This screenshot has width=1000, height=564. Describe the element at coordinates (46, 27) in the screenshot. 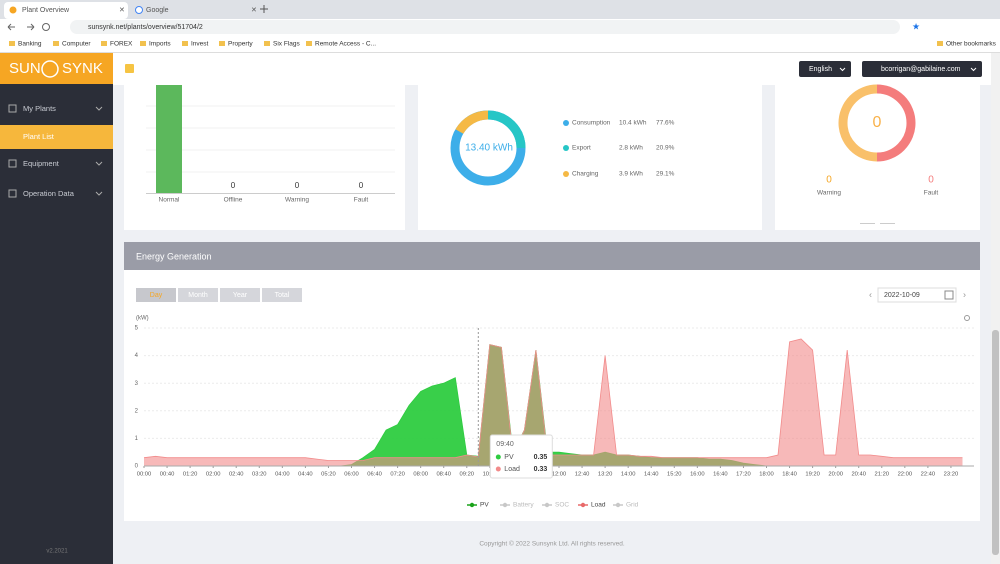

I see `reload` at that location.